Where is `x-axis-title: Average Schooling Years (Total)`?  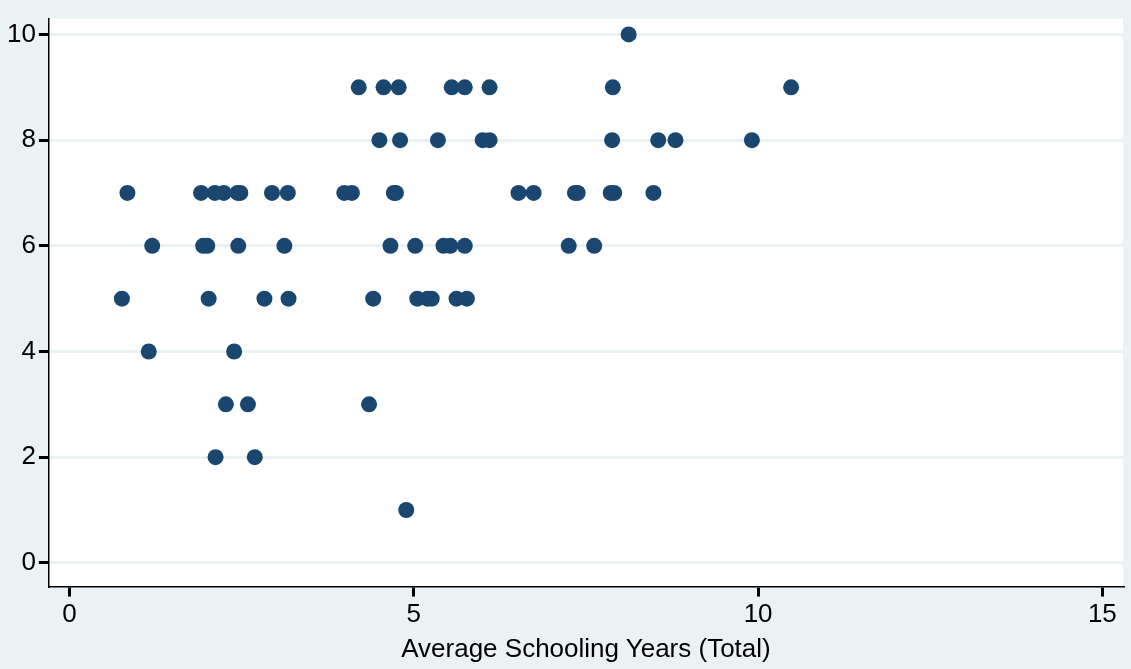
x-axis-title: Average Schooling Years (Total) is located at coordinates (586, 647).